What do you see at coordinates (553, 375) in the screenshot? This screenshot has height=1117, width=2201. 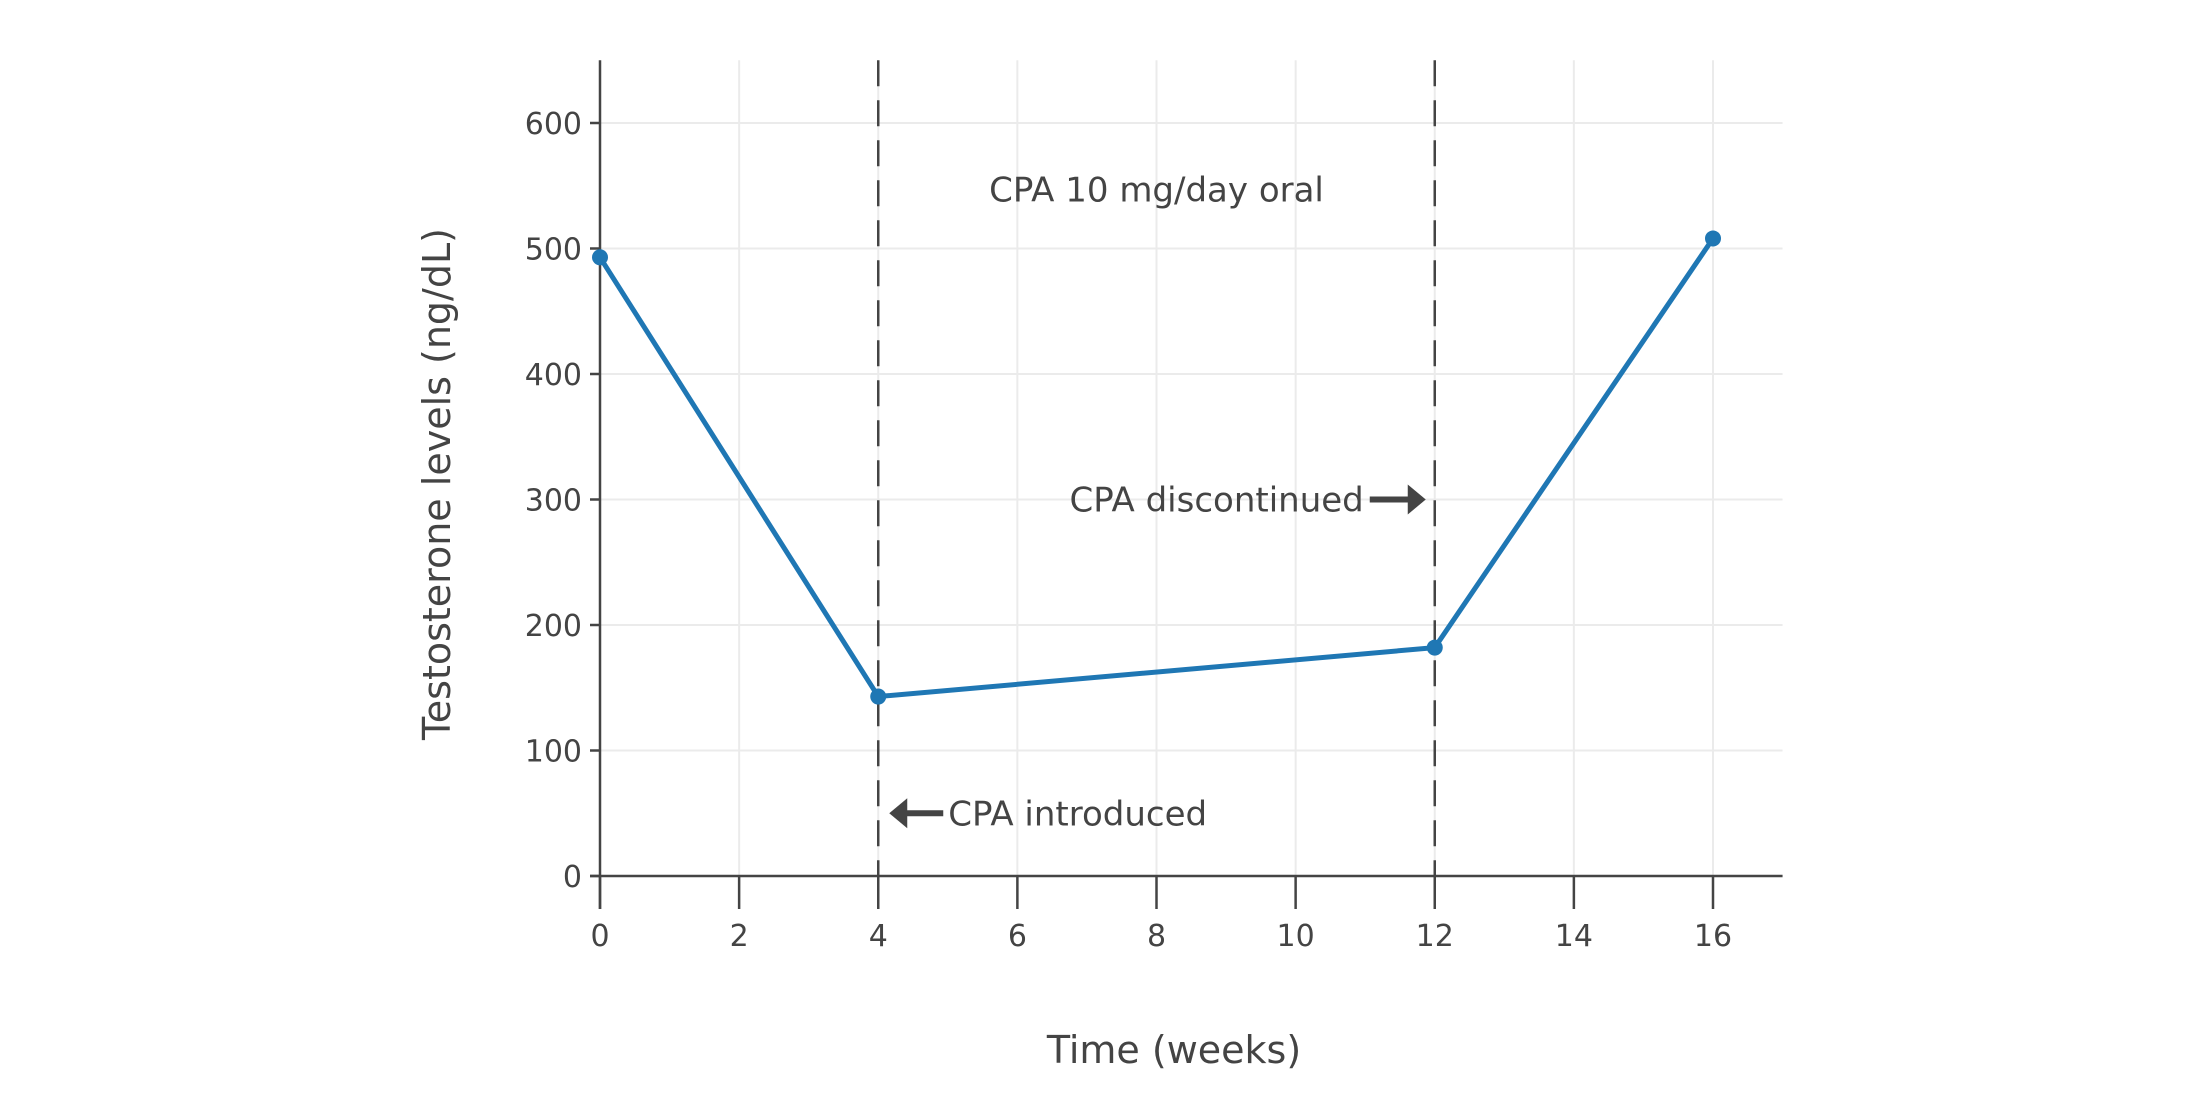 I see `y-tick-label: 400` at bounding box center [553, 375].